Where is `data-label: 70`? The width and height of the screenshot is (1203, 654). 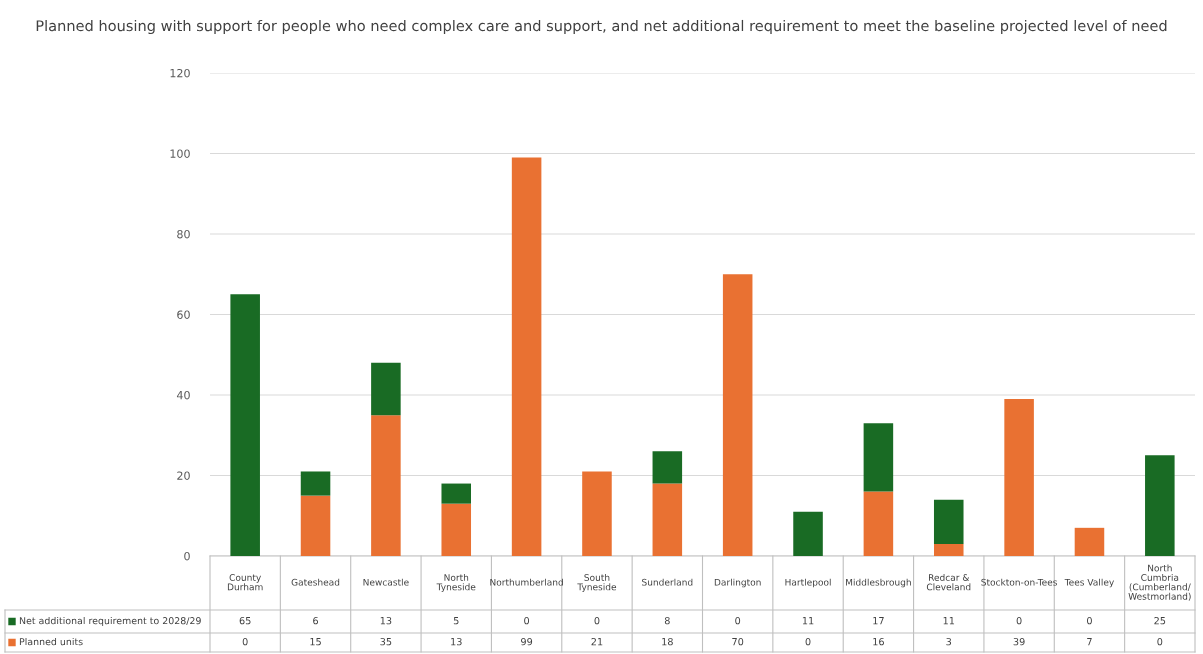 data-label: 70 is located at coordinates (738, 641).